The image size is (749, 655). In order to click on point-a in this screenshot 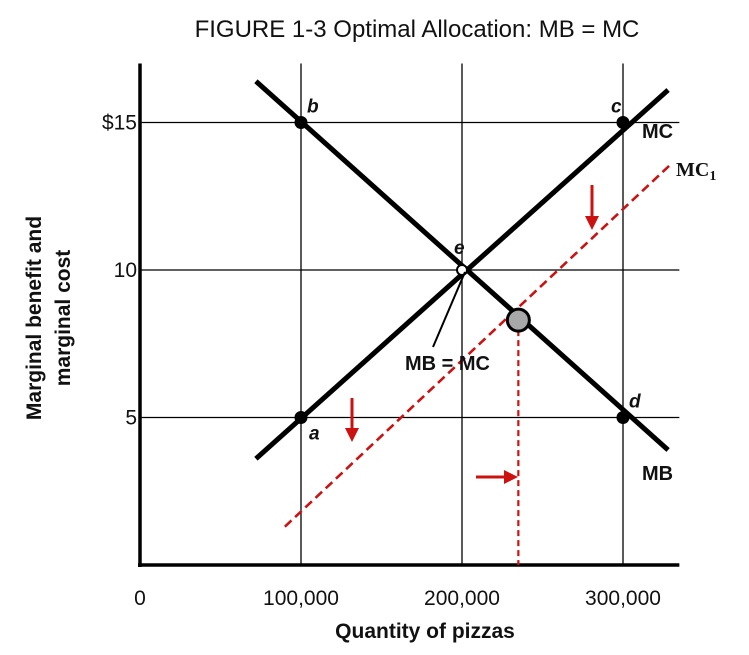, I will do `click(301, 417)`.